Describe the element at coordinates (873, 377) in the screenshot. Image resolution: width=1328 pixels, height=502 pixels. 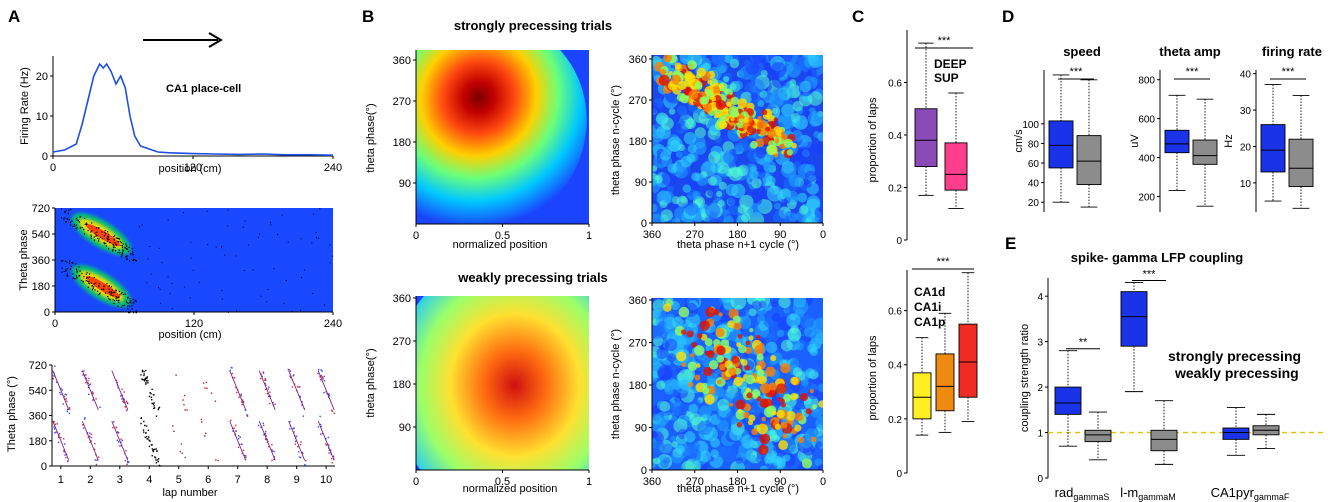
I see `c-bot-ylabel: proportion of laps` at that location.